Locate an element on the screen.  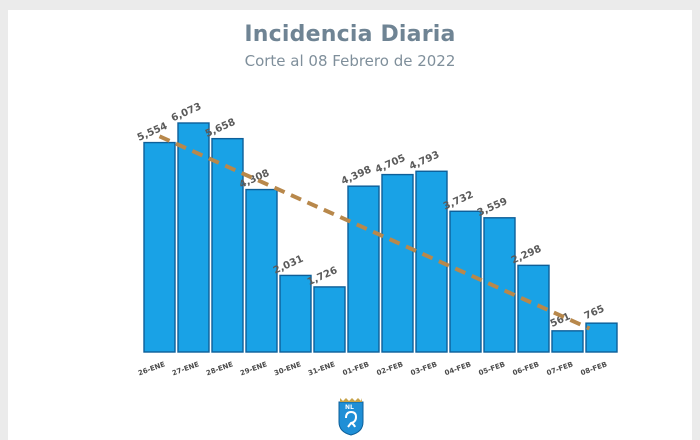
x-tick-label: 02-FEB is located at coordinates (390, 368).